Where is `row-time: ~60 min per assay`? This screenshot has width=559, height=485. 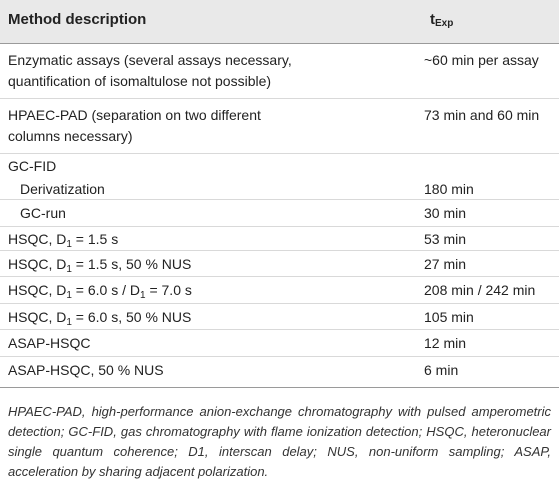 row-time: ~60 min per assay is located at coordinates (481, 60).